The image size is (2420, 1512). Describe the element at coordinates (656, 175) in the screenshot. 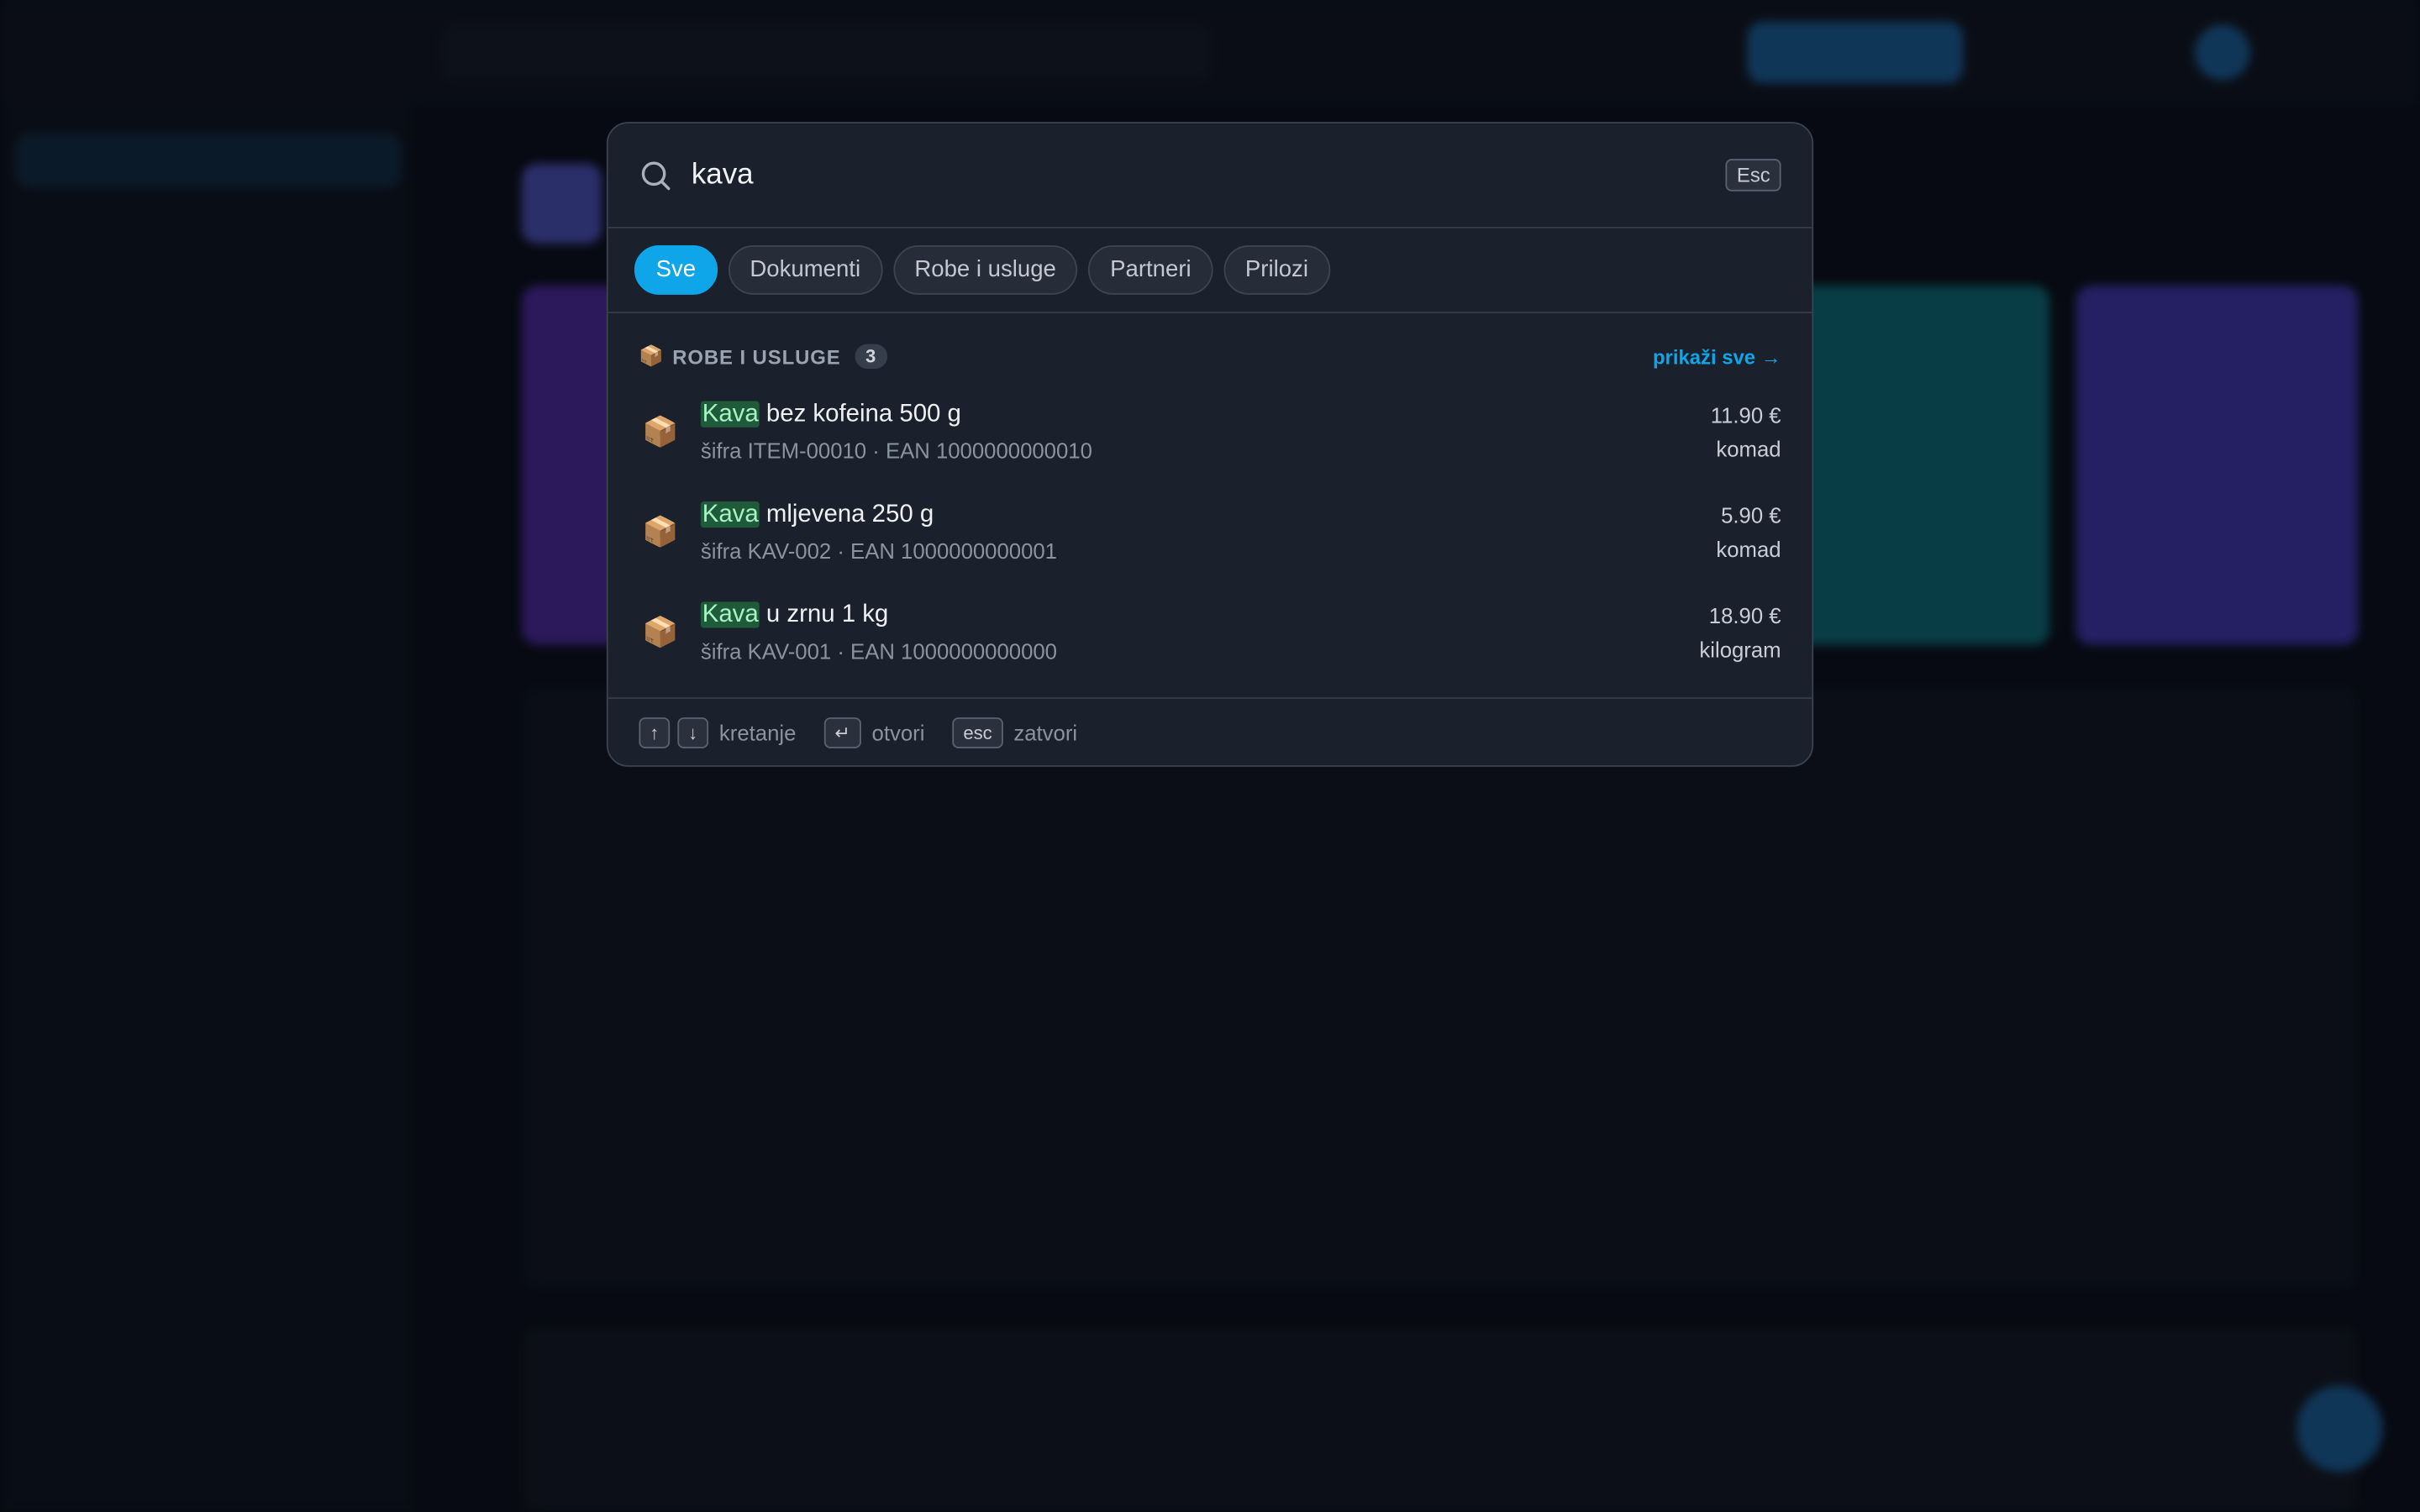

I see `search-icon` at that location.